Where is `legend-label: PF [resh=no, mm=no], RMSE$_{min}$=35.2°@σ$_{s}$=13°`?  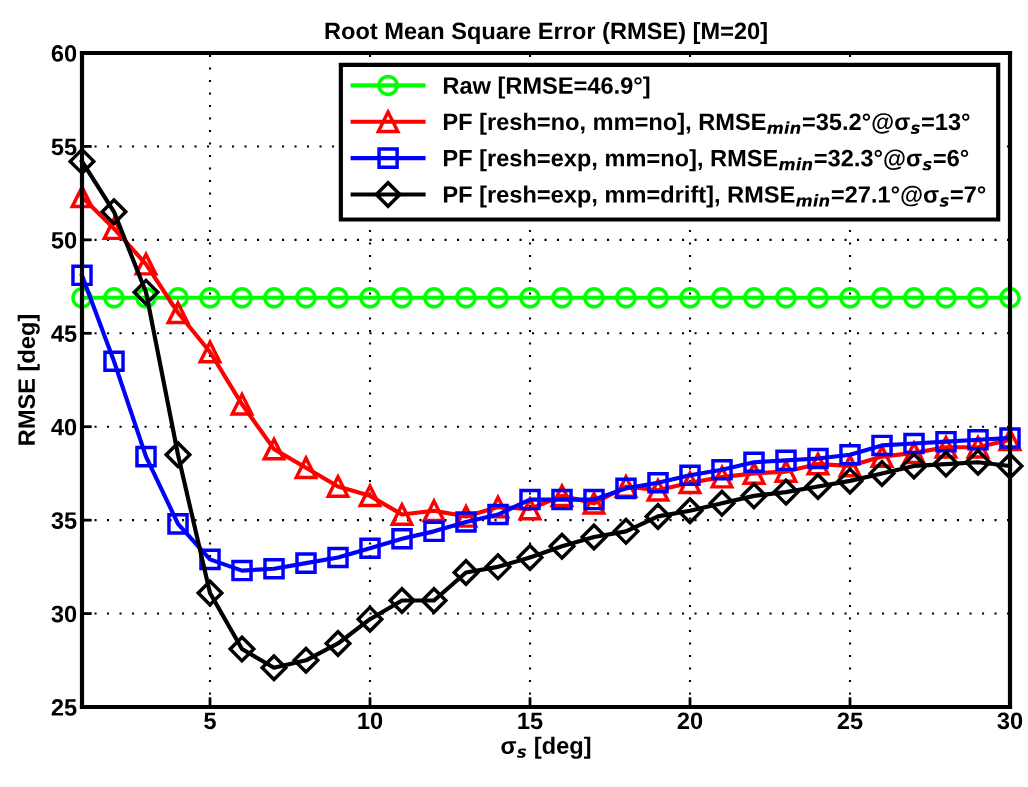 legend-label: PF [resh=no, mm=no], RMSE$_{min}$=35.2°@σ$_{s}$=13° is located at coordinates (706, 123).